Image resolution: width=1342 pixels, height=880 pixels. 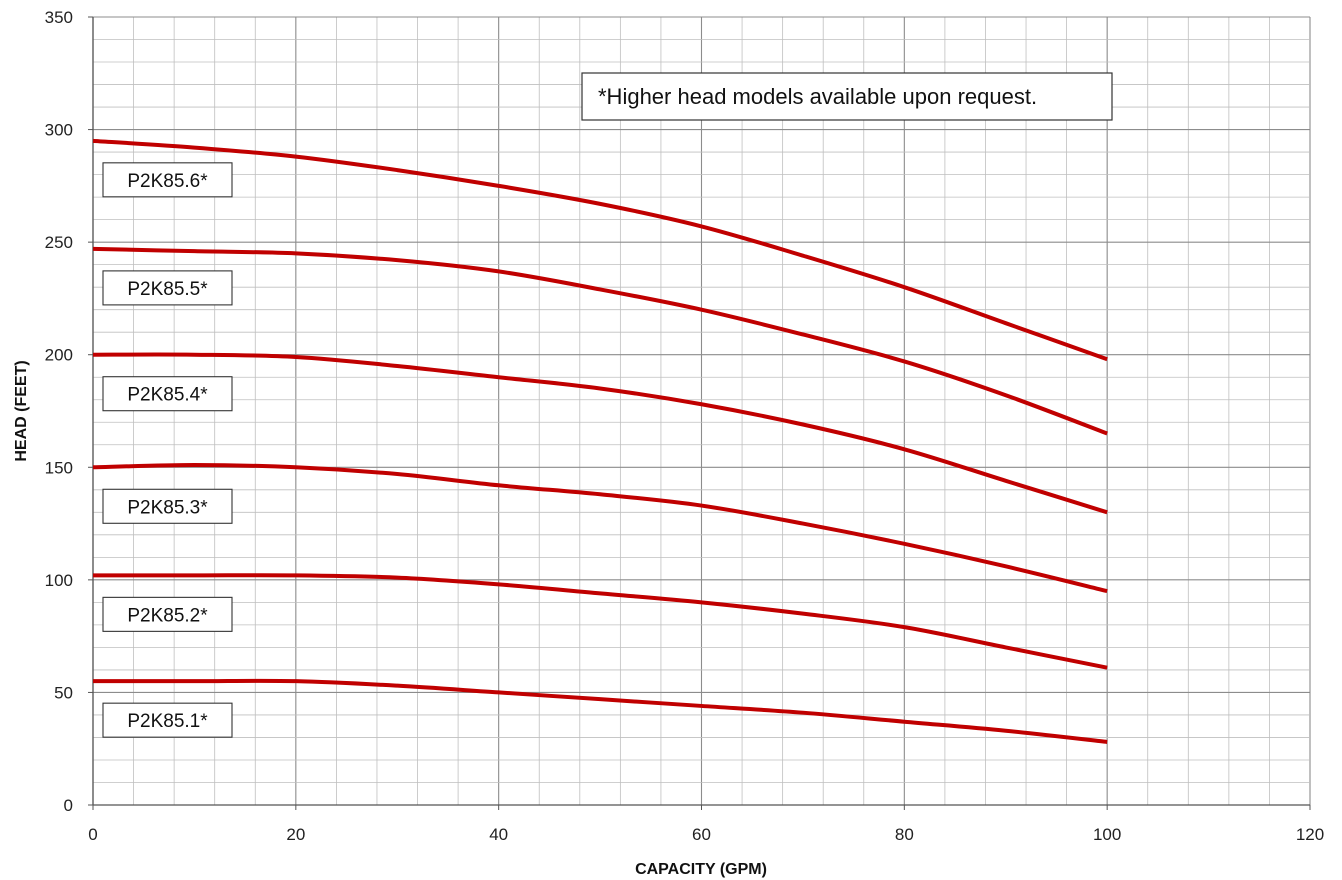 I want to click on series-label: P2K85.3*, so click(x=167, y=507).